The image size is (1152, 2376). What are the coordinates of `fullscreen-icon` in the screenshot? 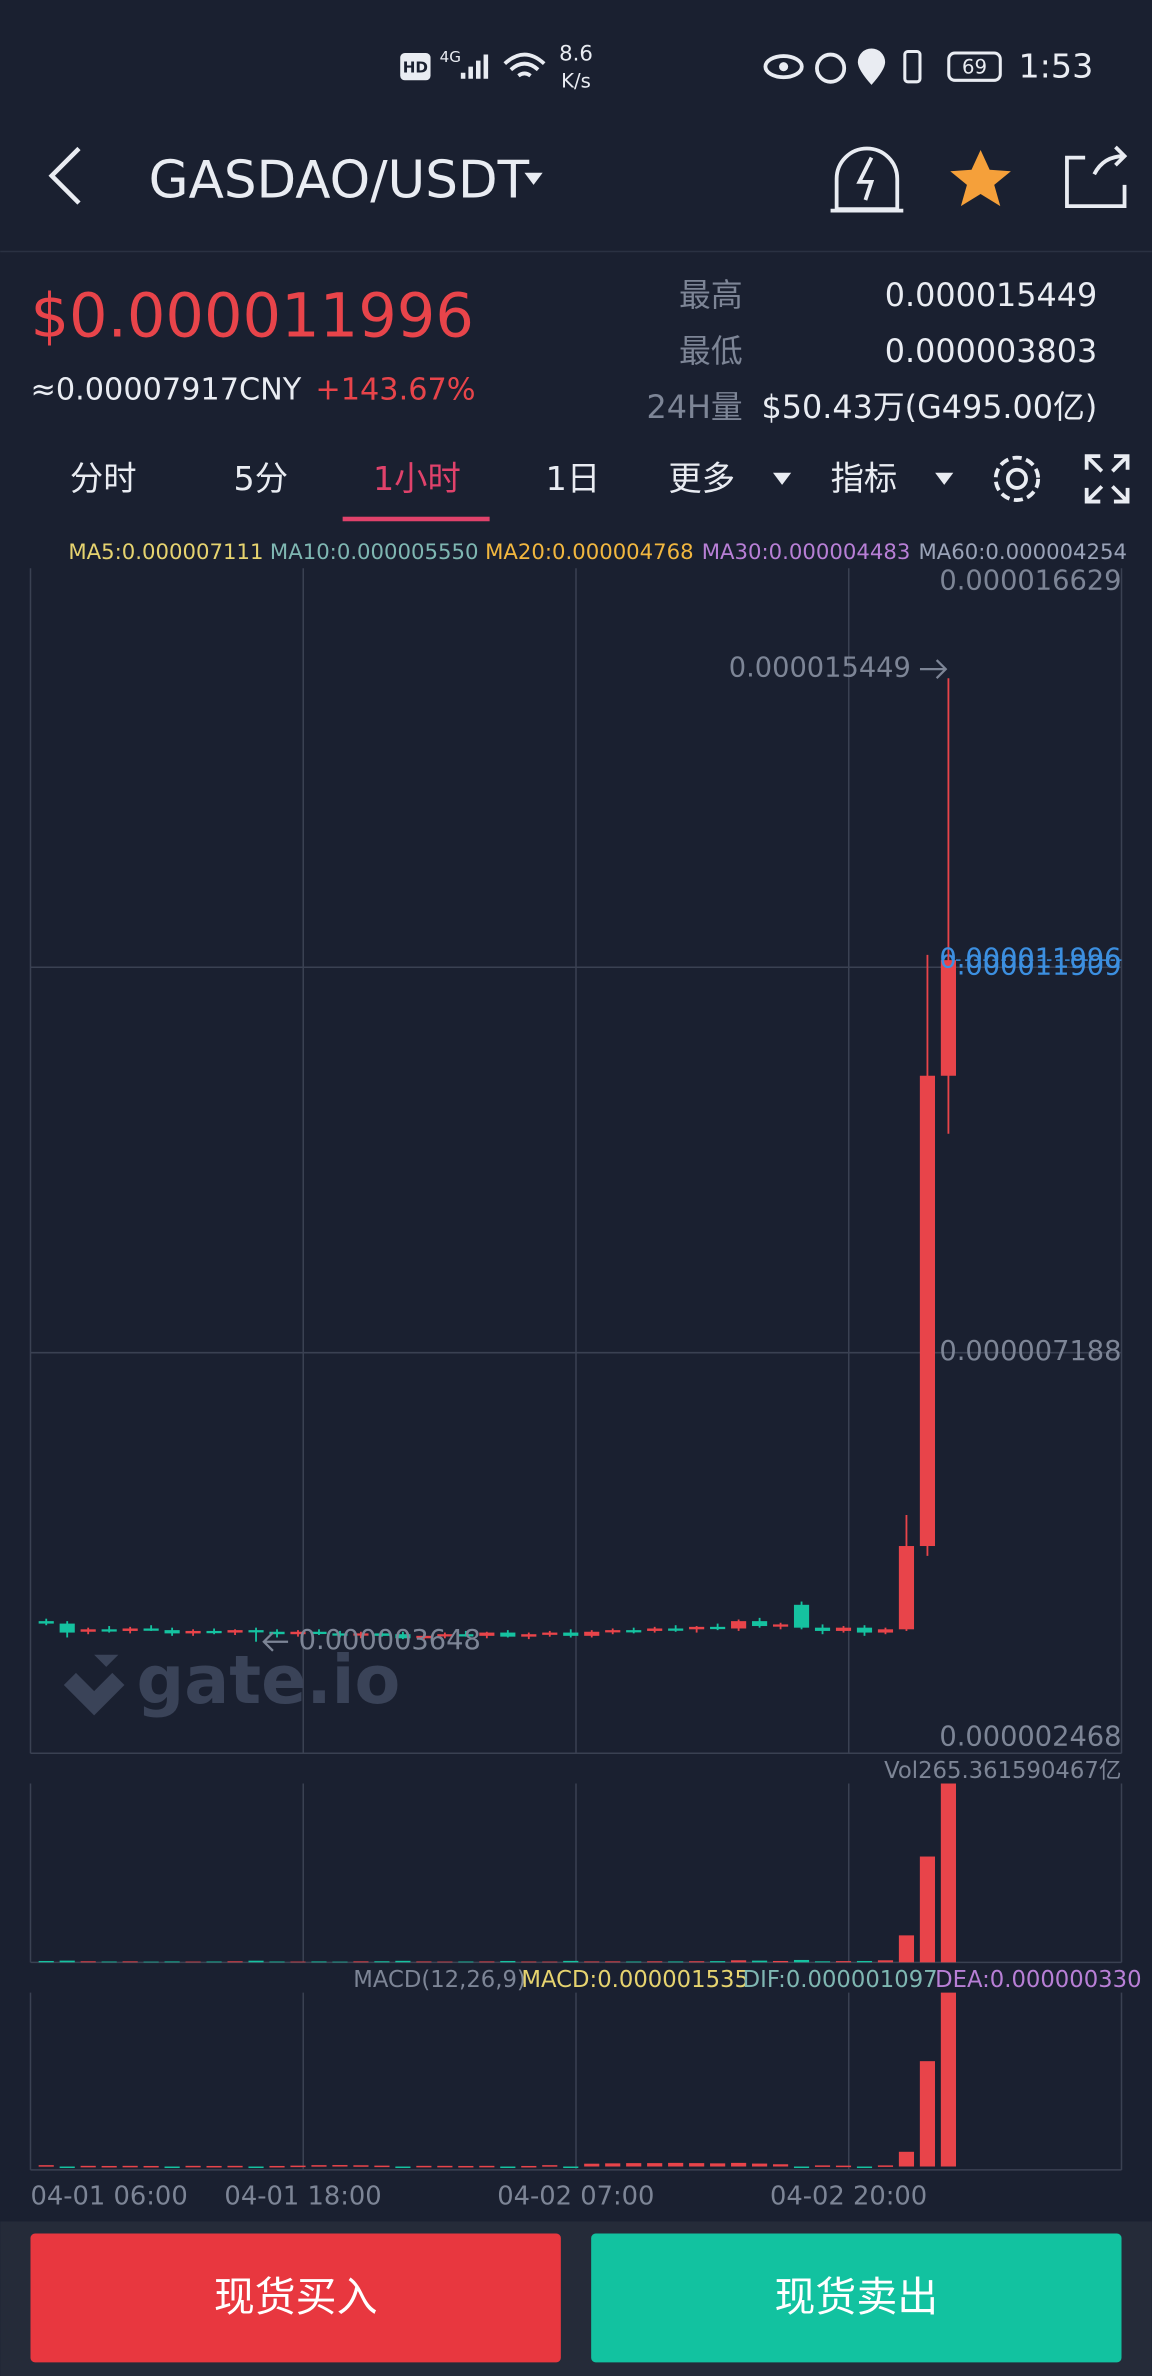 It's located at (1107, 479).